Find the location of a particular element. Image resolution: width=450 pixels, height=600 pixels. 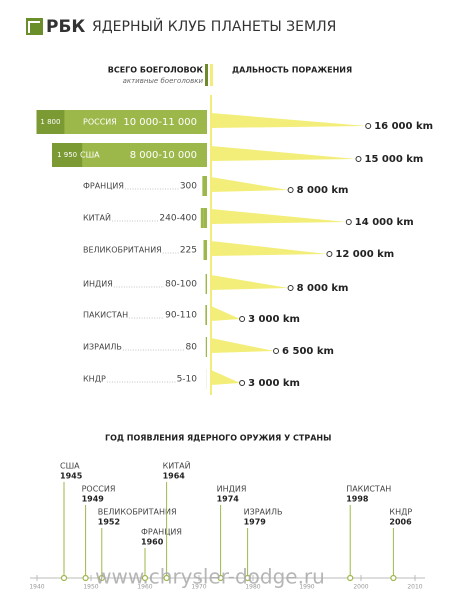

warheads-label: 225 is located at coordinates (188, 251).